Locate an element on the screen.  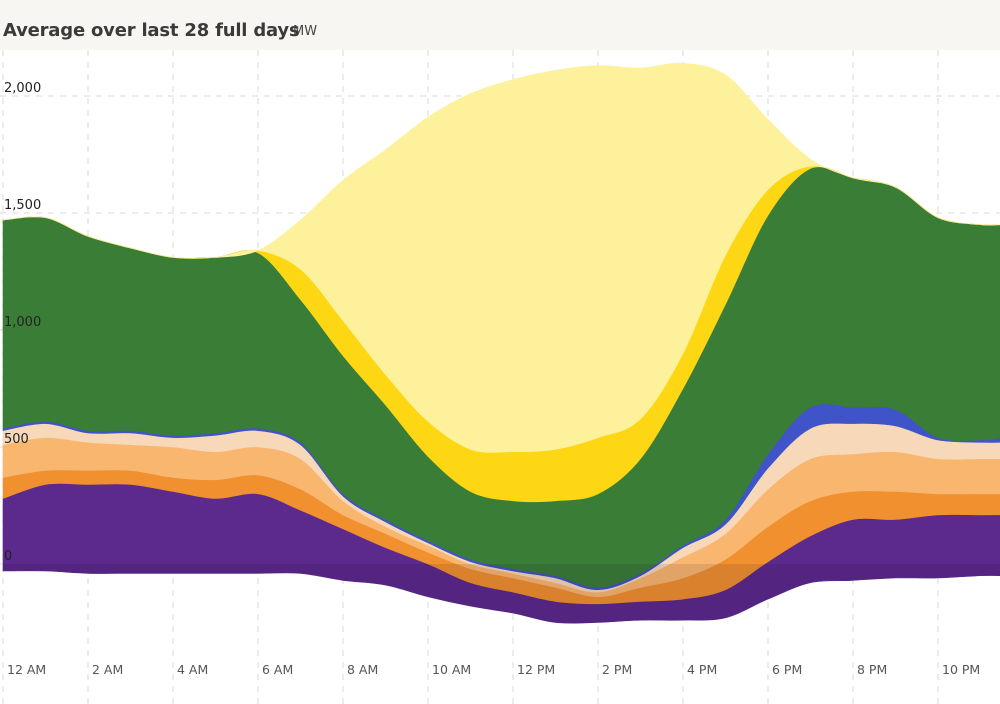
y-tick-label: 1,500 is located at coordinates (22, 205).